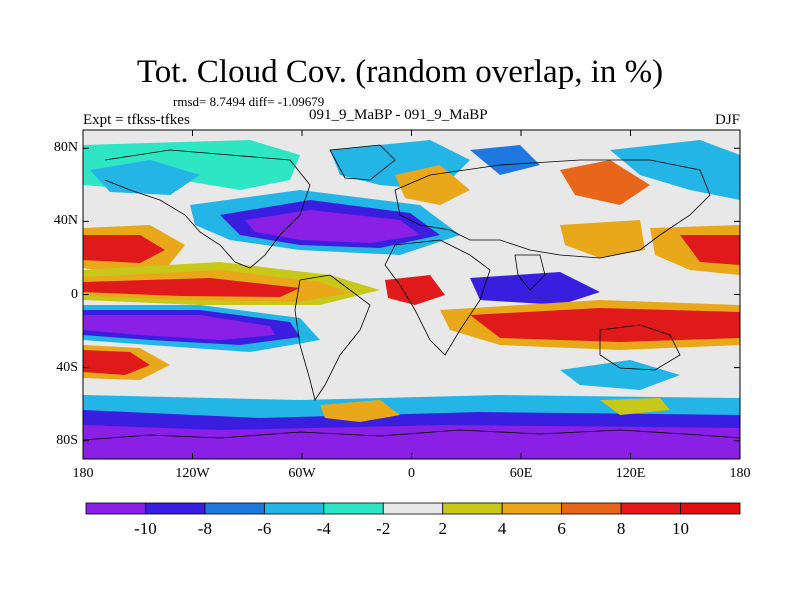  What do you see at coordinates (67, 367) in the screenshot?
I see `lat-label-3: 40S` at bounding box center [67, 367].